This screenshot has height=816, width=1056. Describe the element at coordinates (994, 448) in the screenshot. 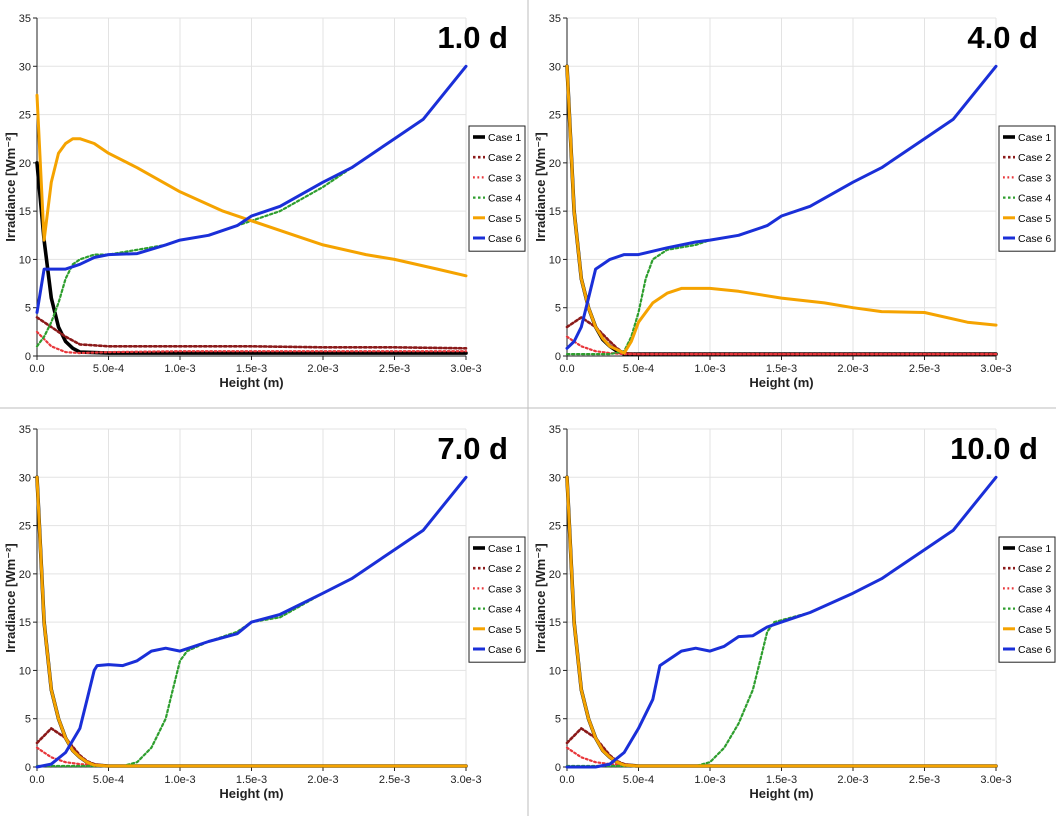

I see `panel-title: 10.0 d` at that location.